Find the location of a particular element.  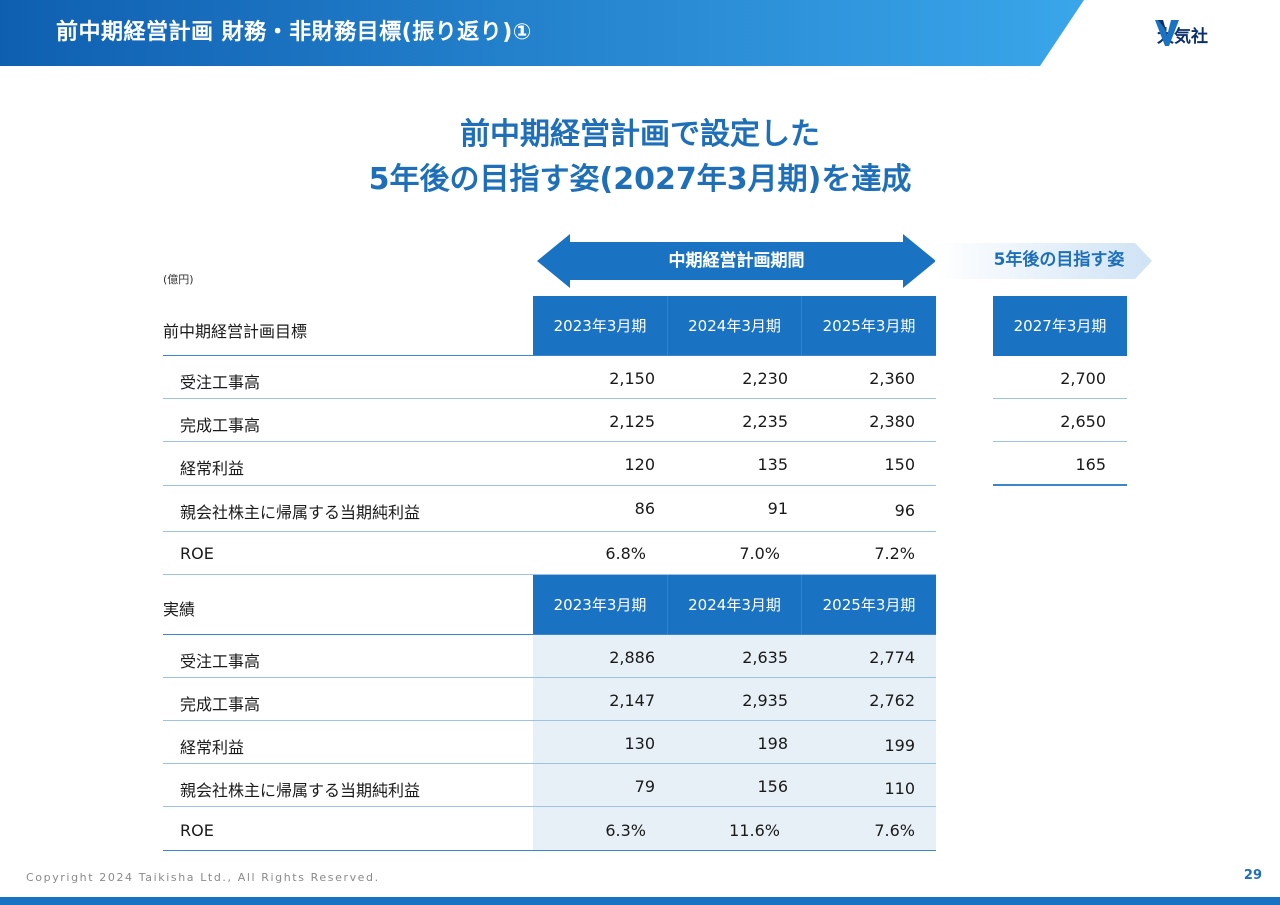

plan-value: 2,230 is located at coordinates (765, 378).